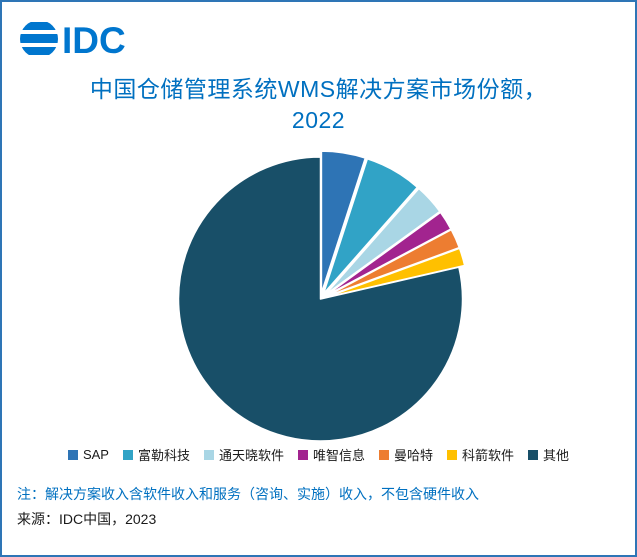 Image resolution: width=637 pixels, height=557 pixels. I want to click on legend-label: SAP, so click(95, 454).